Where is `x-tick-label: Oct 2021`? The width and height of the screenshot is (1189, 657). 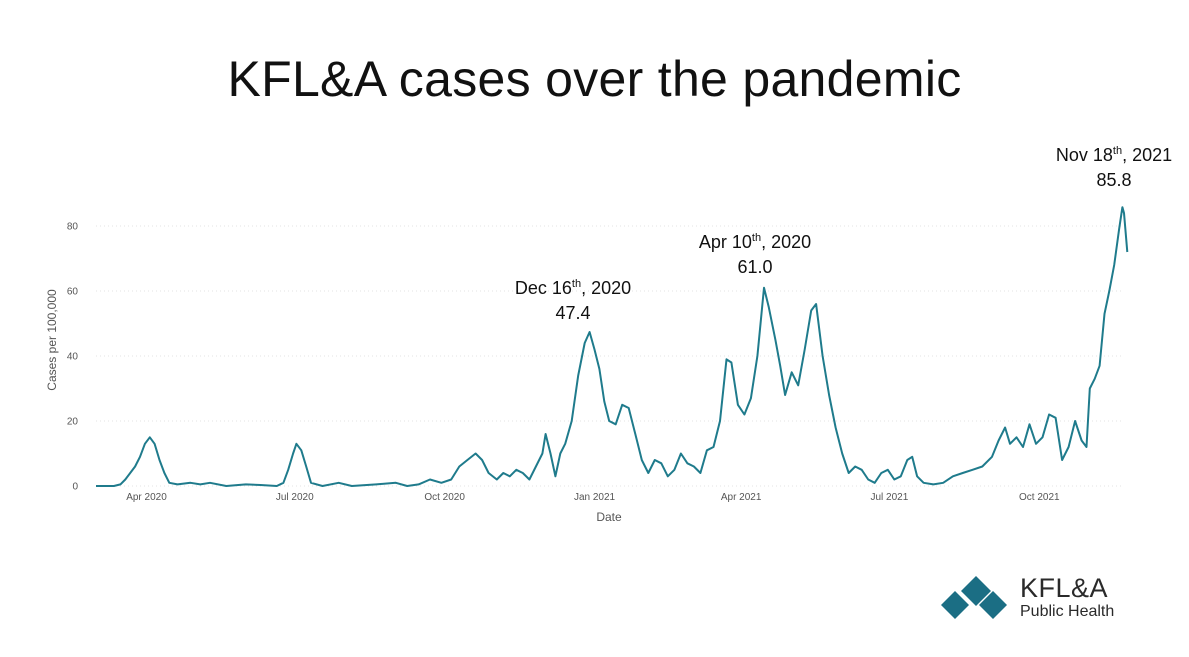 x-tick-label: Oct 2021 is located at coordinates (1039, 497).